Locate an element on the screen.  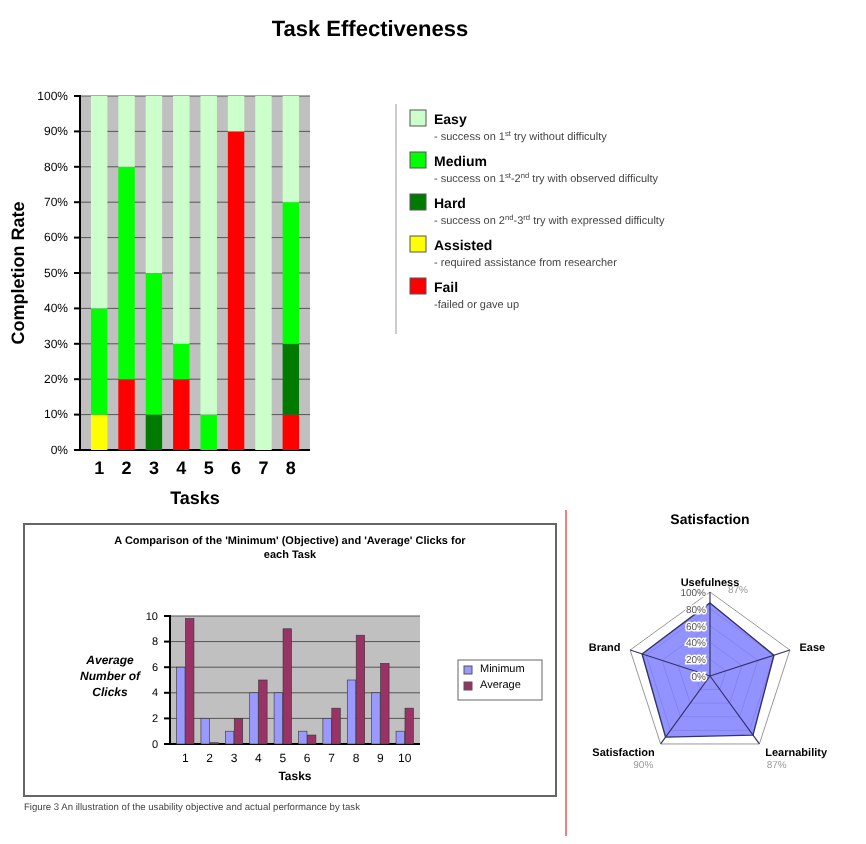
x-tick-label: 1 is located at coordinates (99, 468).